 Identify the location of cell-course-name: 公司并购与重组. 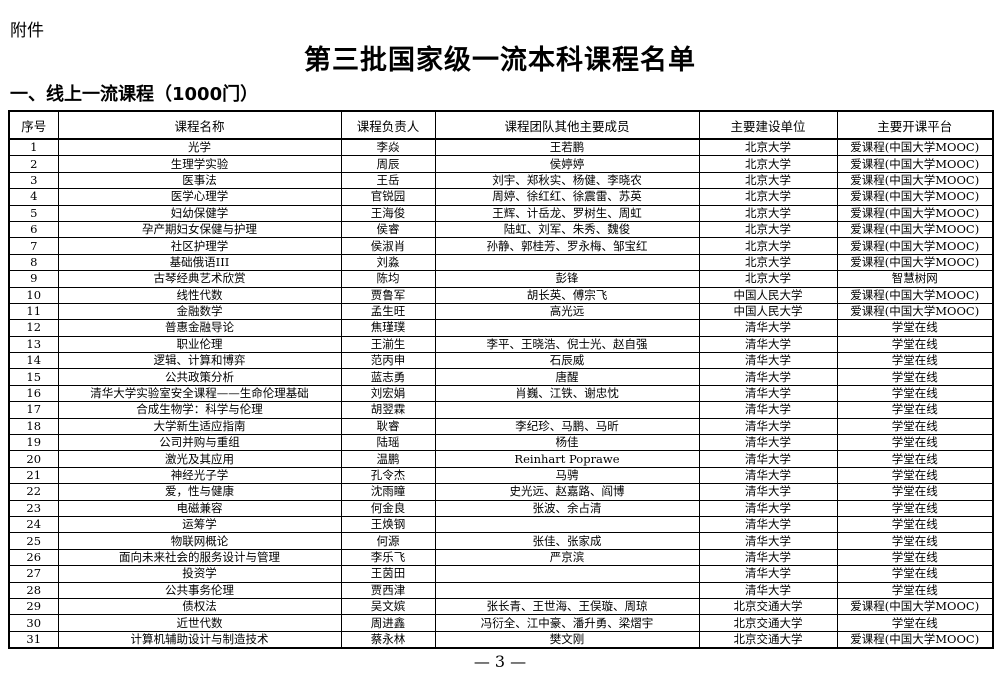
(199, 443).